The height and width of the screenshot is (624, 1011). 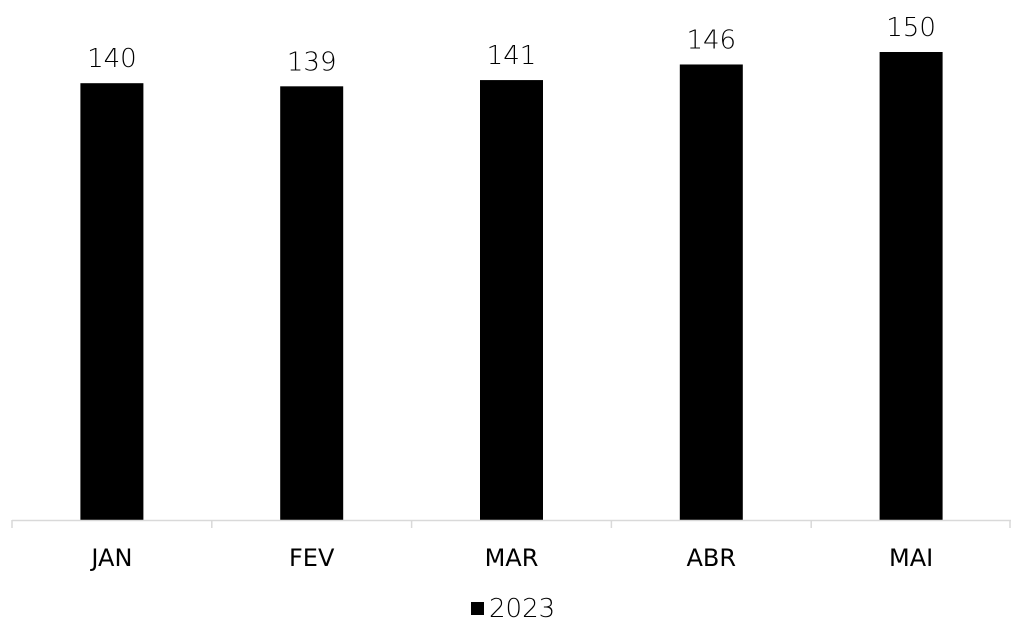 I want to click on data-label-mai: 150, so click(x=911, y=28).